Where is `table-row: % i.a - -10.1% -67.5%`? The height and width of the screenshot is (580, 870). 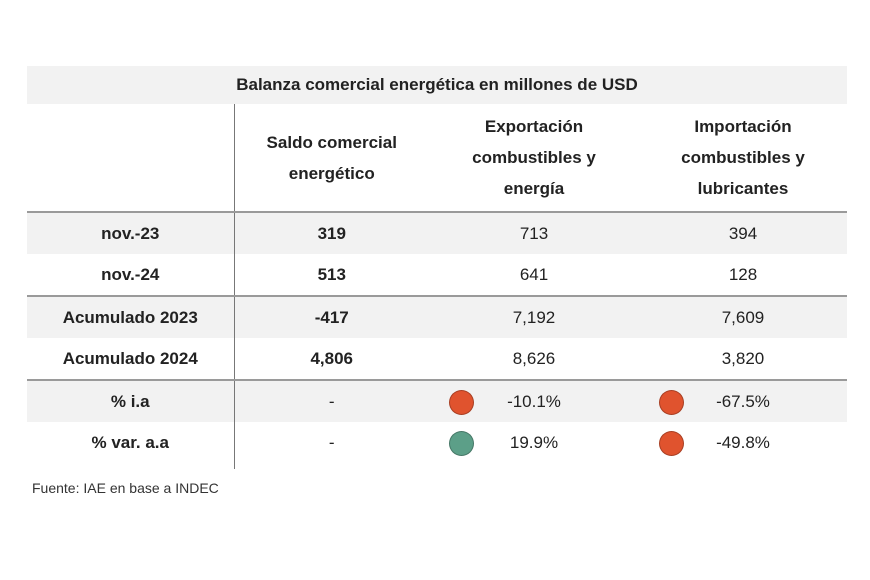 table-row: % i.a - -10.1% -67.5% is located at coordinates (437, 401).